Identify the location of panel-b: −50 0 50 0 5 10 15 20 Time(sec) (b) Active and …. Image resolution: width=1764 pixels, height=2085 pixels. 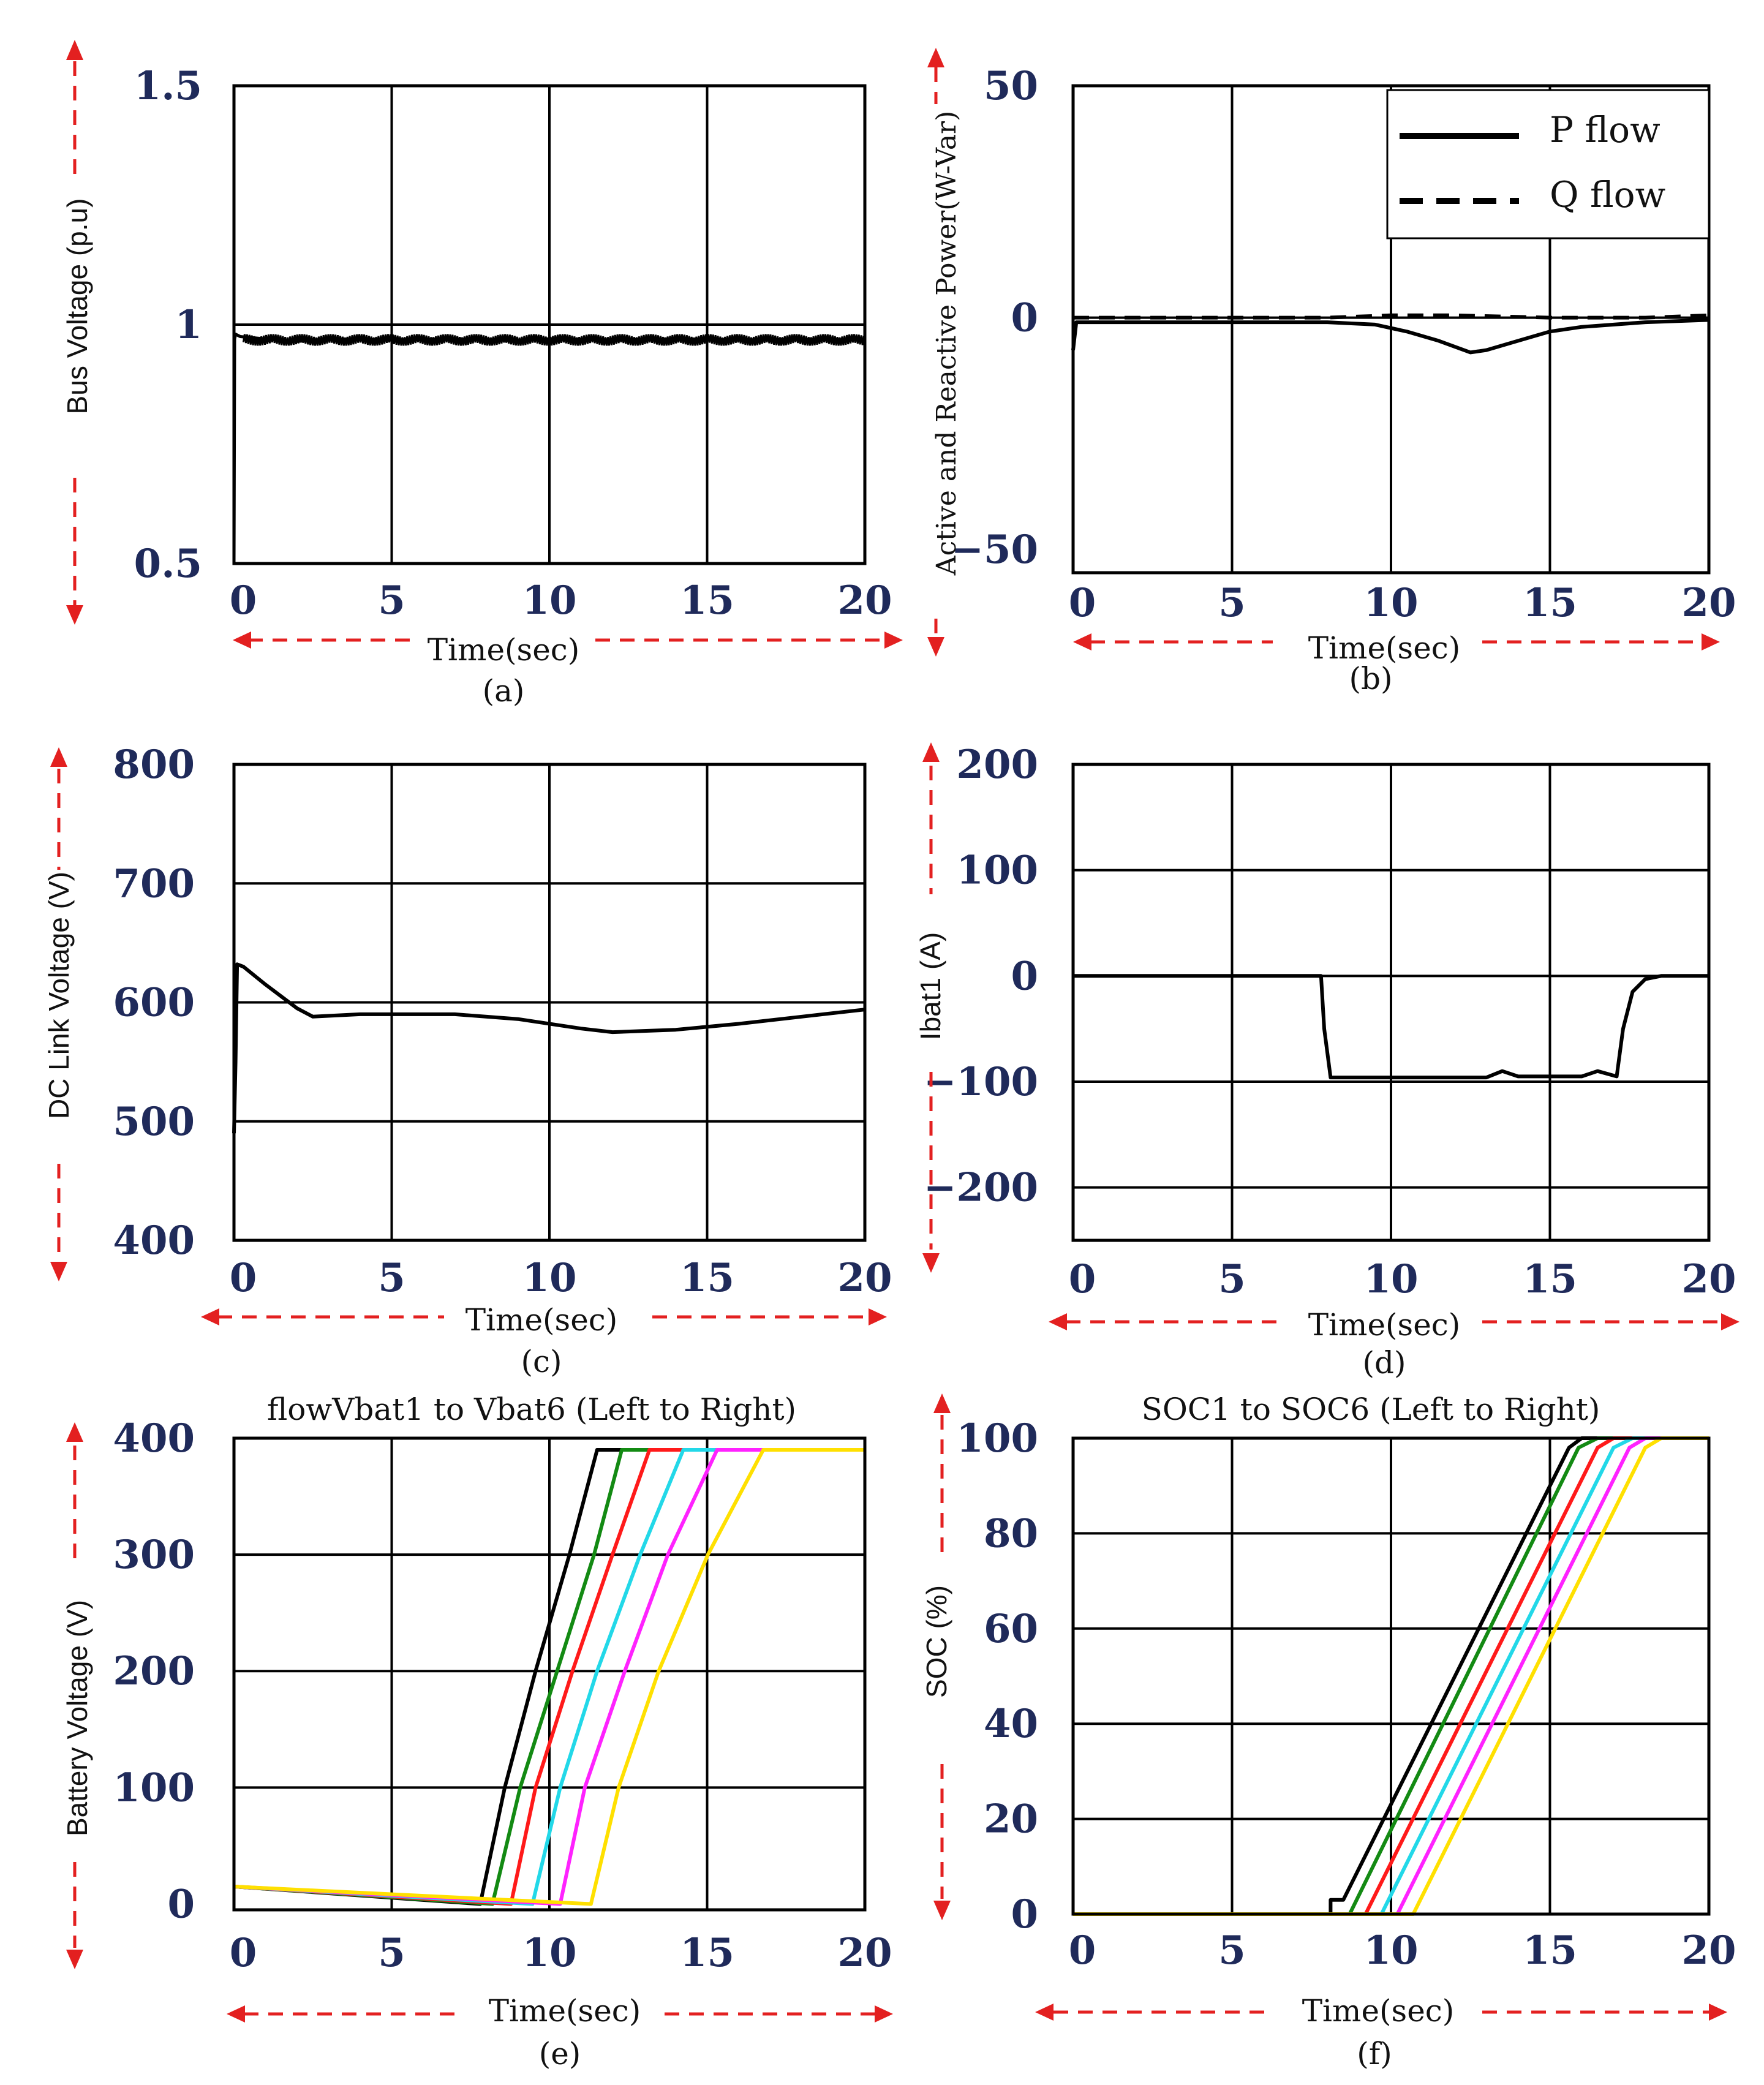
(1331, 372).